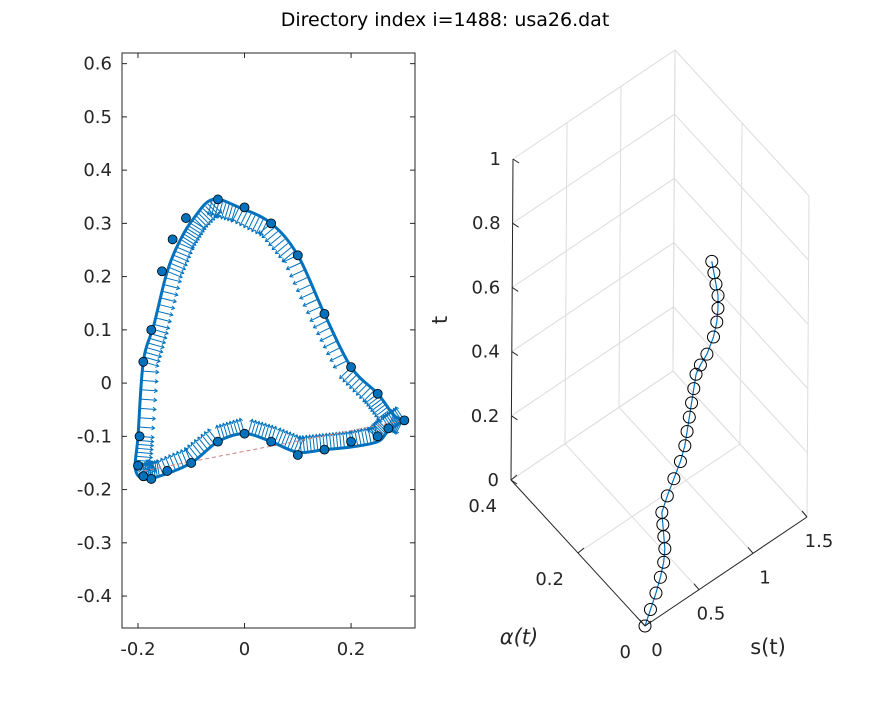  What do you see at coordinates (486, 287) in the screenshot?
I see `t-tick-label: 0.6` at bounding box center [486, 287].